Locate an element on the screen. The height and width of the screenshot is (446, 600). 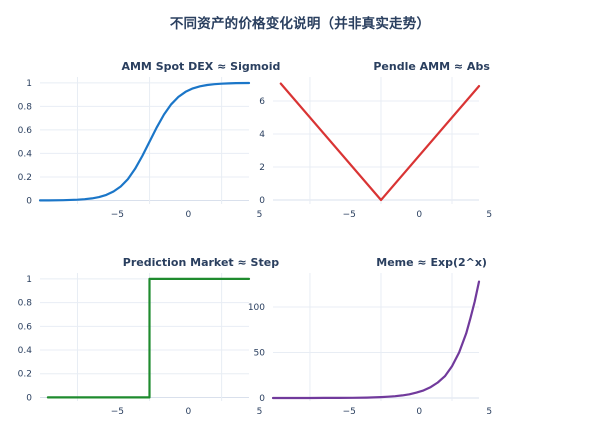
subplot-title: Meme ≈ Exp(2^x) is located at coordinates (431, 262).